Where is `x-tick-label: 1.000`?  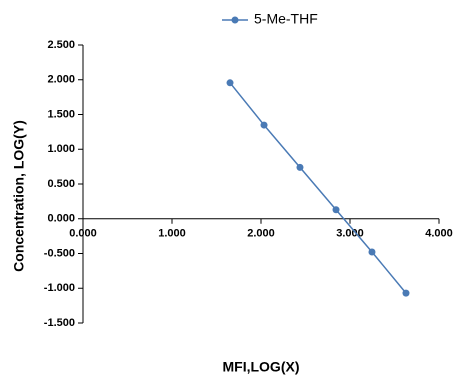
x-tick-label: 1.000 is located at coordinates (172, 234).